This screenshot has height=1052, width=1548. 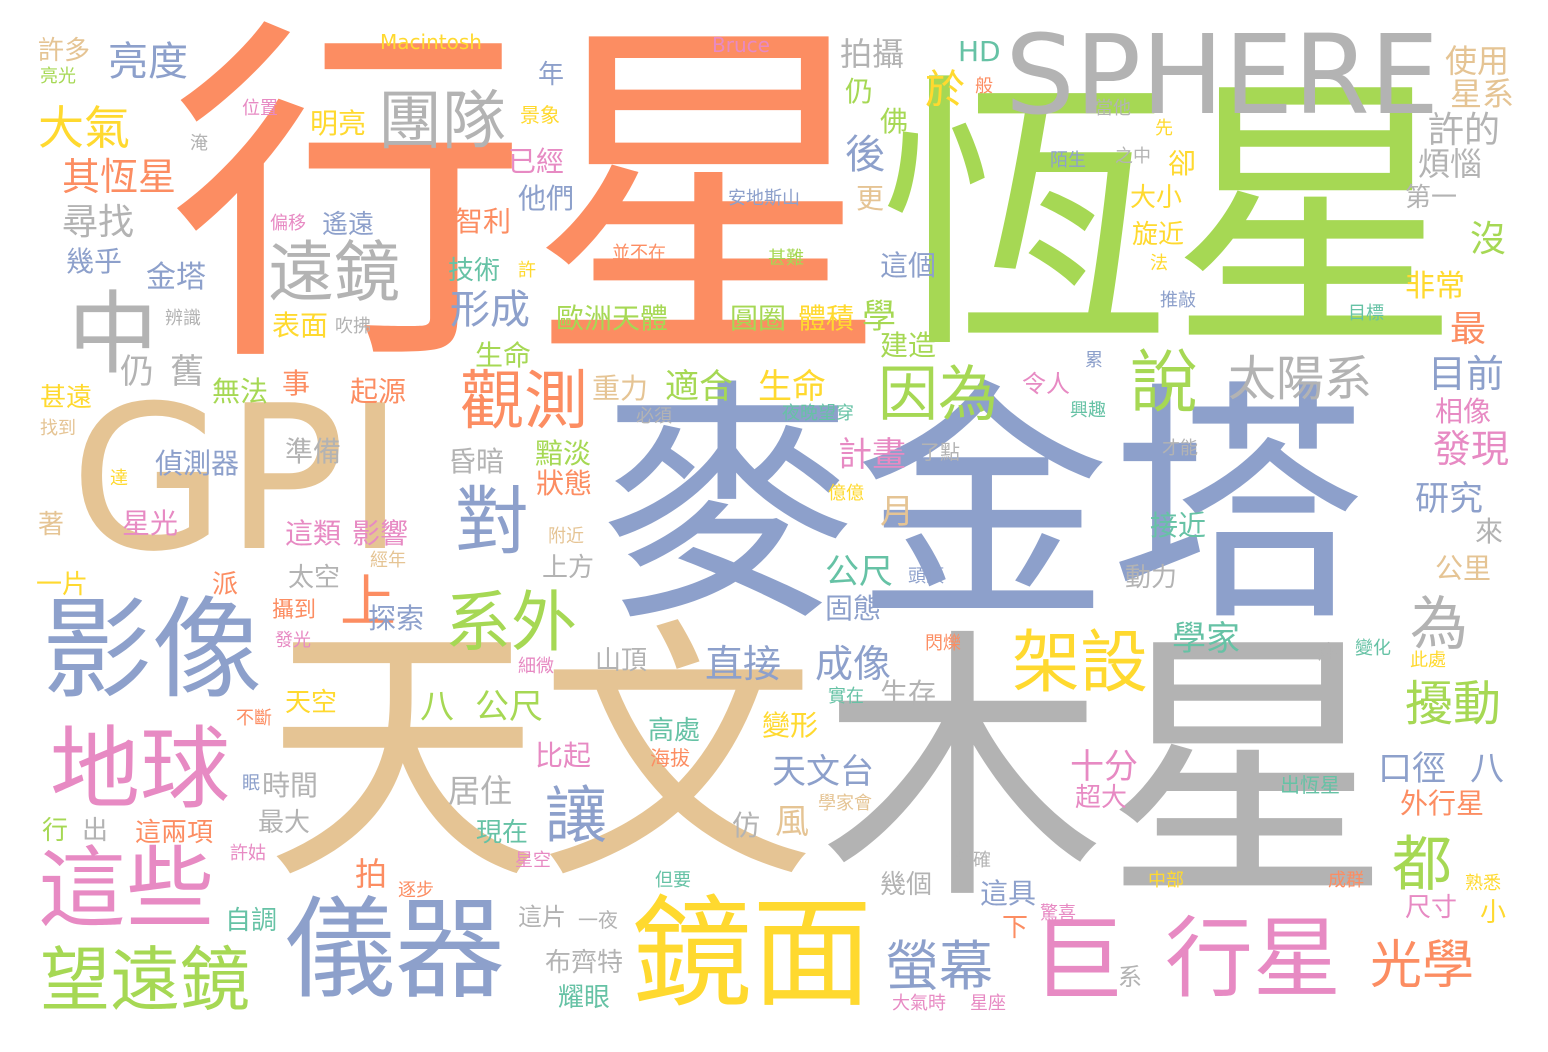 What do you see at coordinates (388, 560) in the screenshot?
I see `cloud-word: 經年` at bounding box center [388, 560].